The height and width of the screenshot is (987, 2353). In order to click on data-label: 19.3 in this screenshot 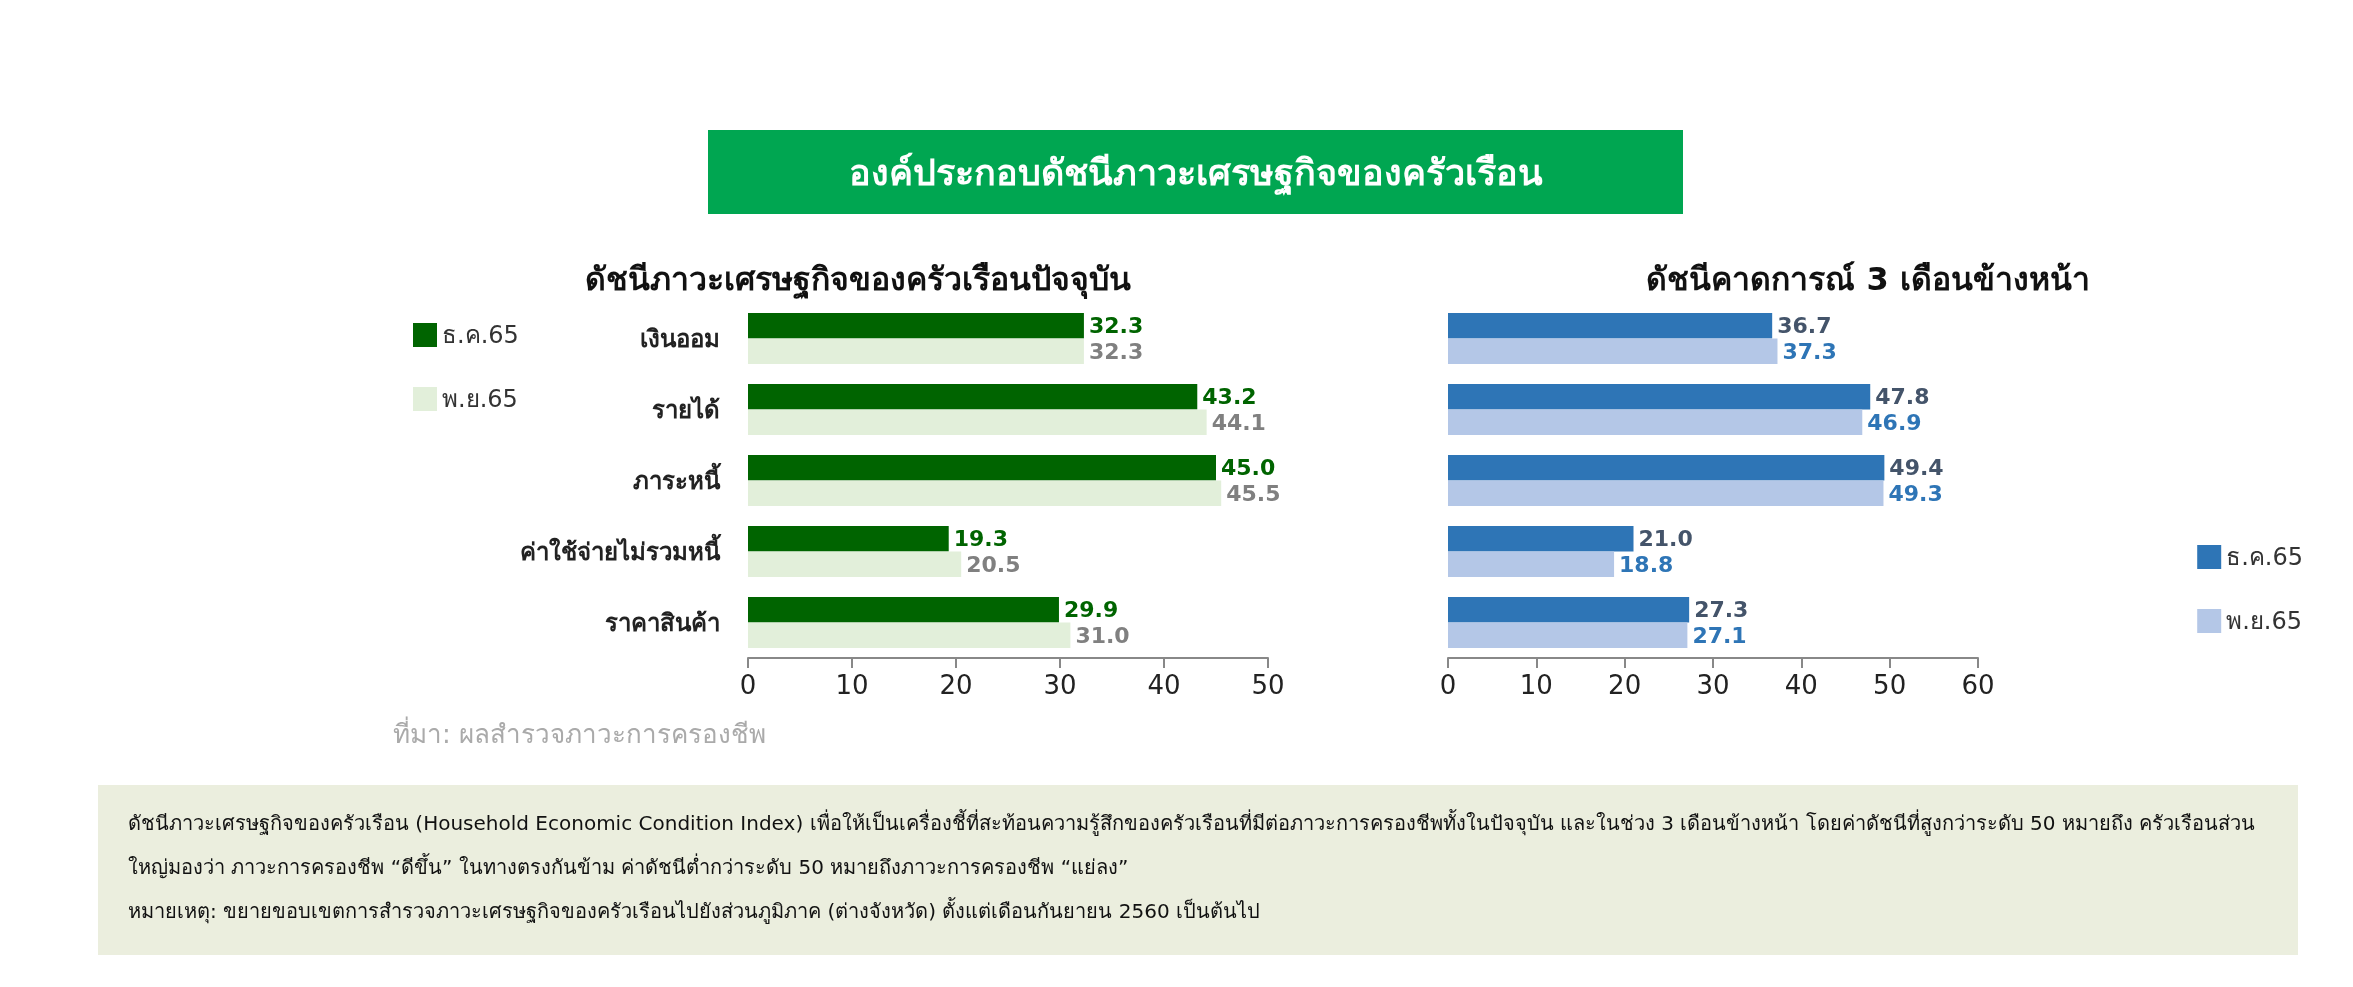, I will do `click(980, 539)`.